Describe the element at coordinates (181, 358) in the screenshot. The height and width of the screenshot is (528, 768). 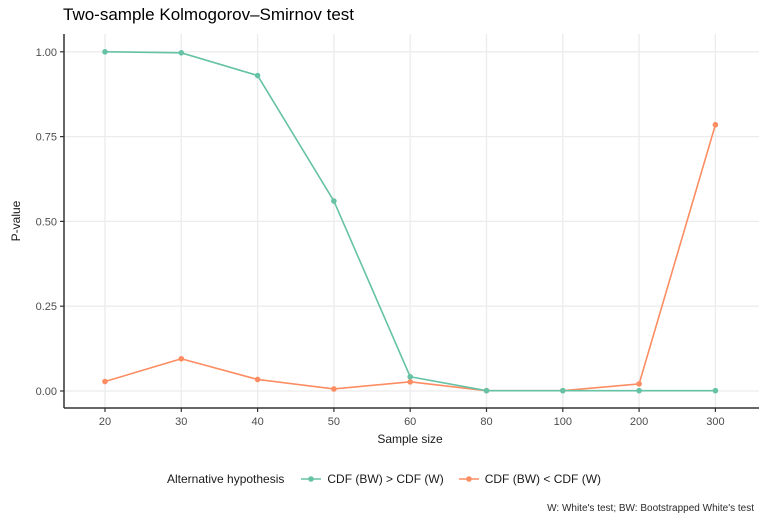
I see `data-point-less-x30` at that location.